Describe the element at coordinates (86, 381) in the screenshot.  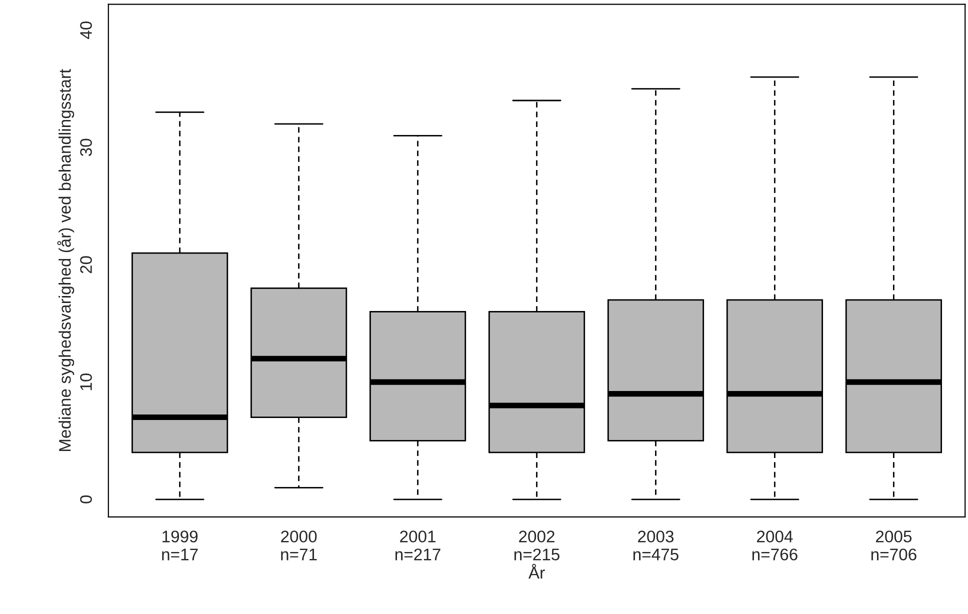
I see `y-tick-label: 10` at that location.